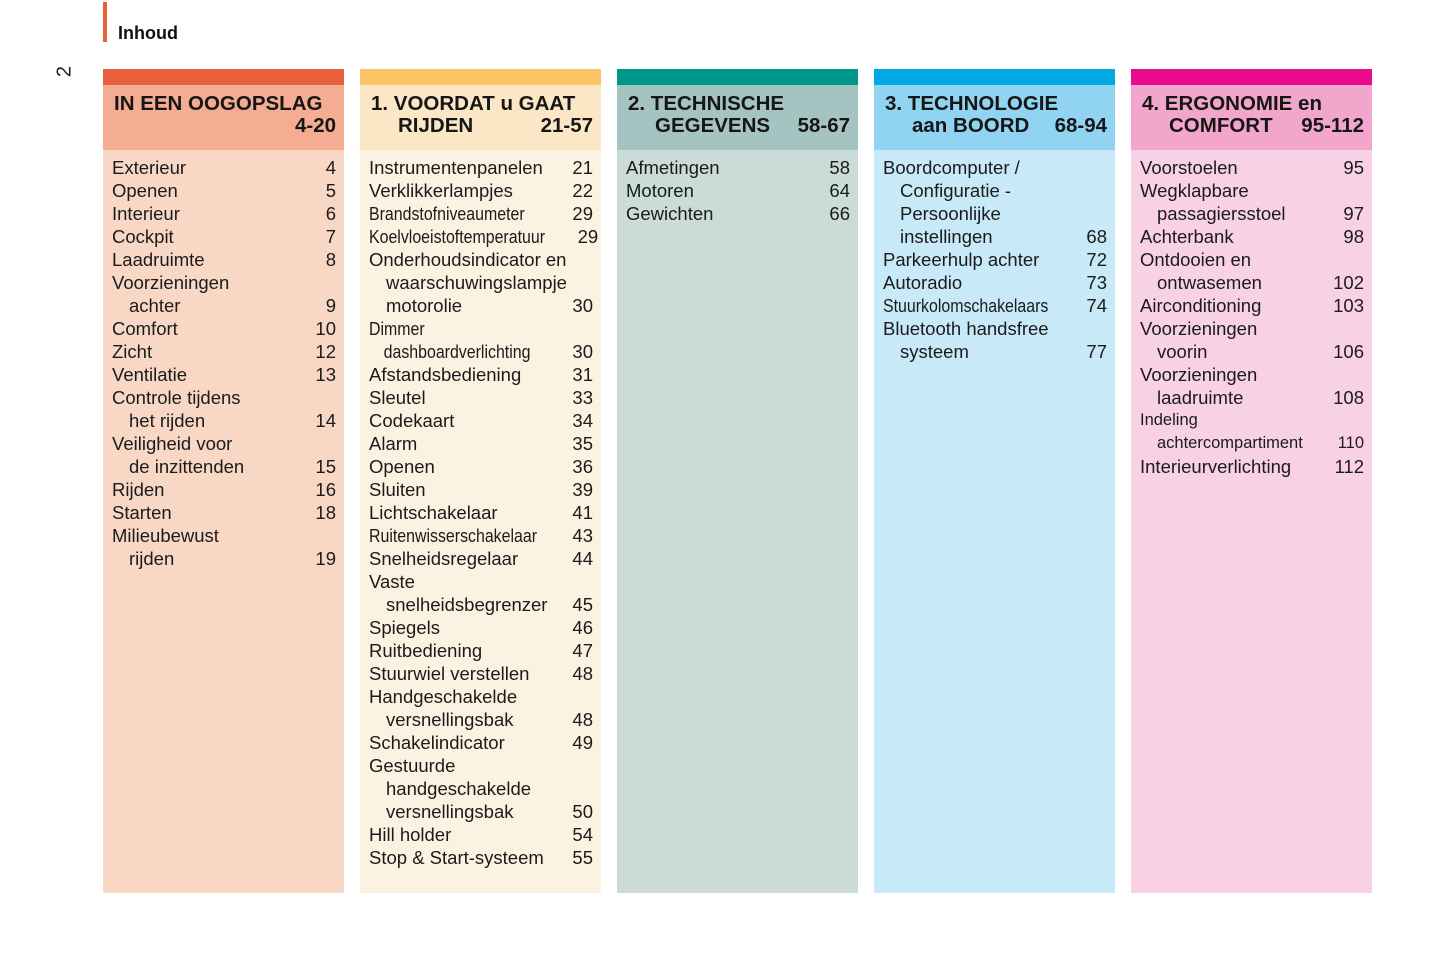 This screenshot has width=1445, height=964. What do you see at coordinates (582, 489) in the screenshot?
I see `toc-entry-page: 39` at bounding box center [582, 489].